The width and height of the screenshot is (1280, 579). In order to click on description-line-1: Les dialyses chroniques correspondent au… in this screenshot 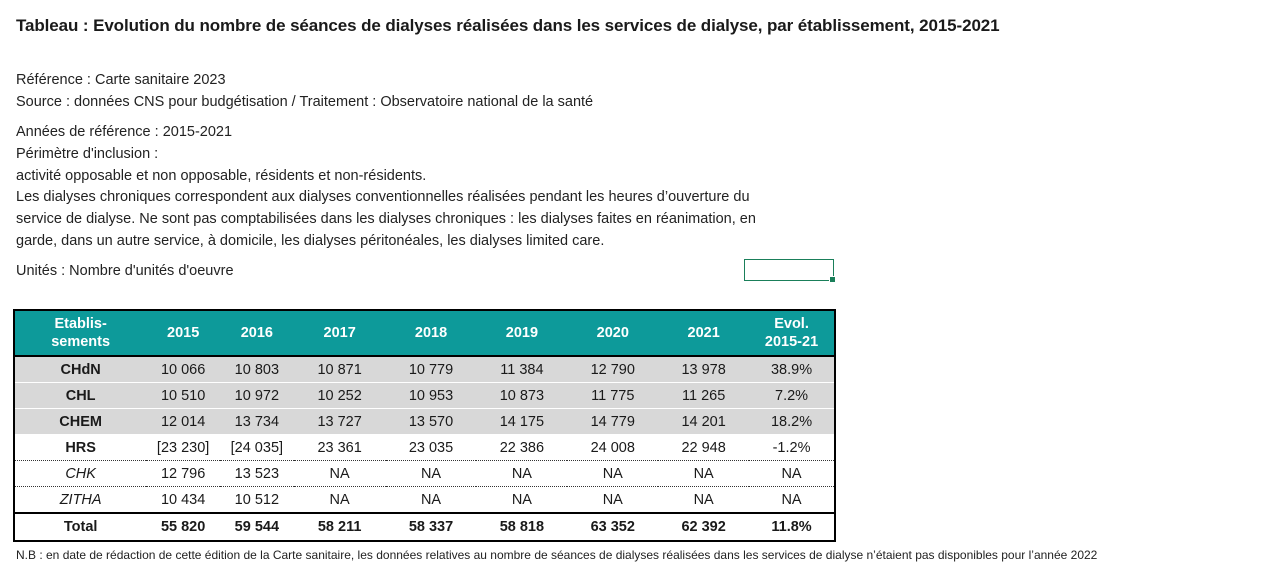, I will do `click(383, 197)`.